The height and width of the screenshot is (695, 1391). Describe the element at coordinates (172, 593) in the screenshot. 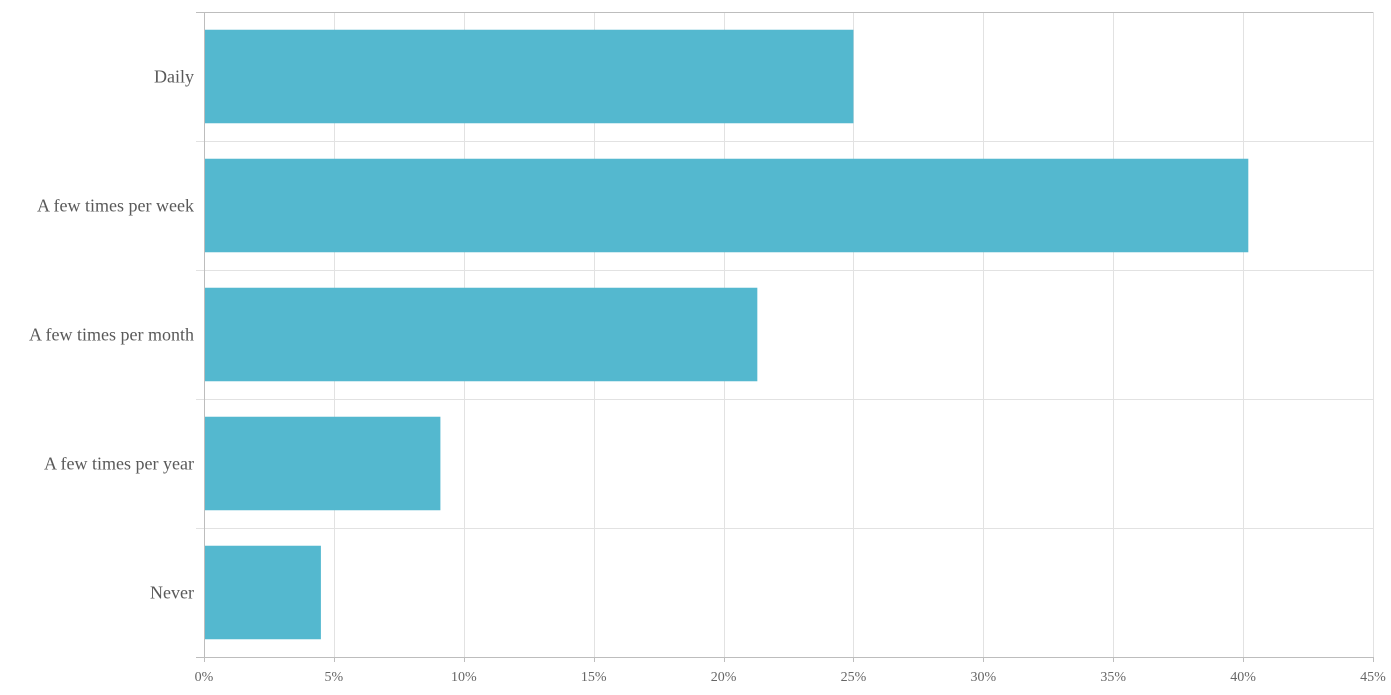

I see `category-label: Never` at that location.